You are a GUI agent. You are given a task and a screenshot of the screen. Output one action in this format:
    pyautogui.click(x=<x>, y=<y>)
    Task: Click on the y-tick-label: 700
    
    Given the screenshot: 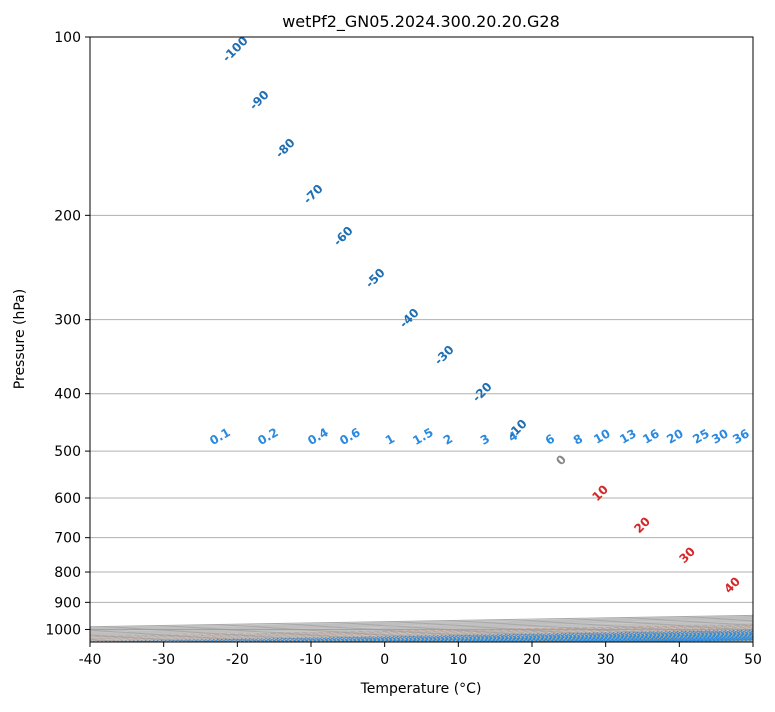 What is the action you would take?
    pyautogui.click(x=67, y=539)
    